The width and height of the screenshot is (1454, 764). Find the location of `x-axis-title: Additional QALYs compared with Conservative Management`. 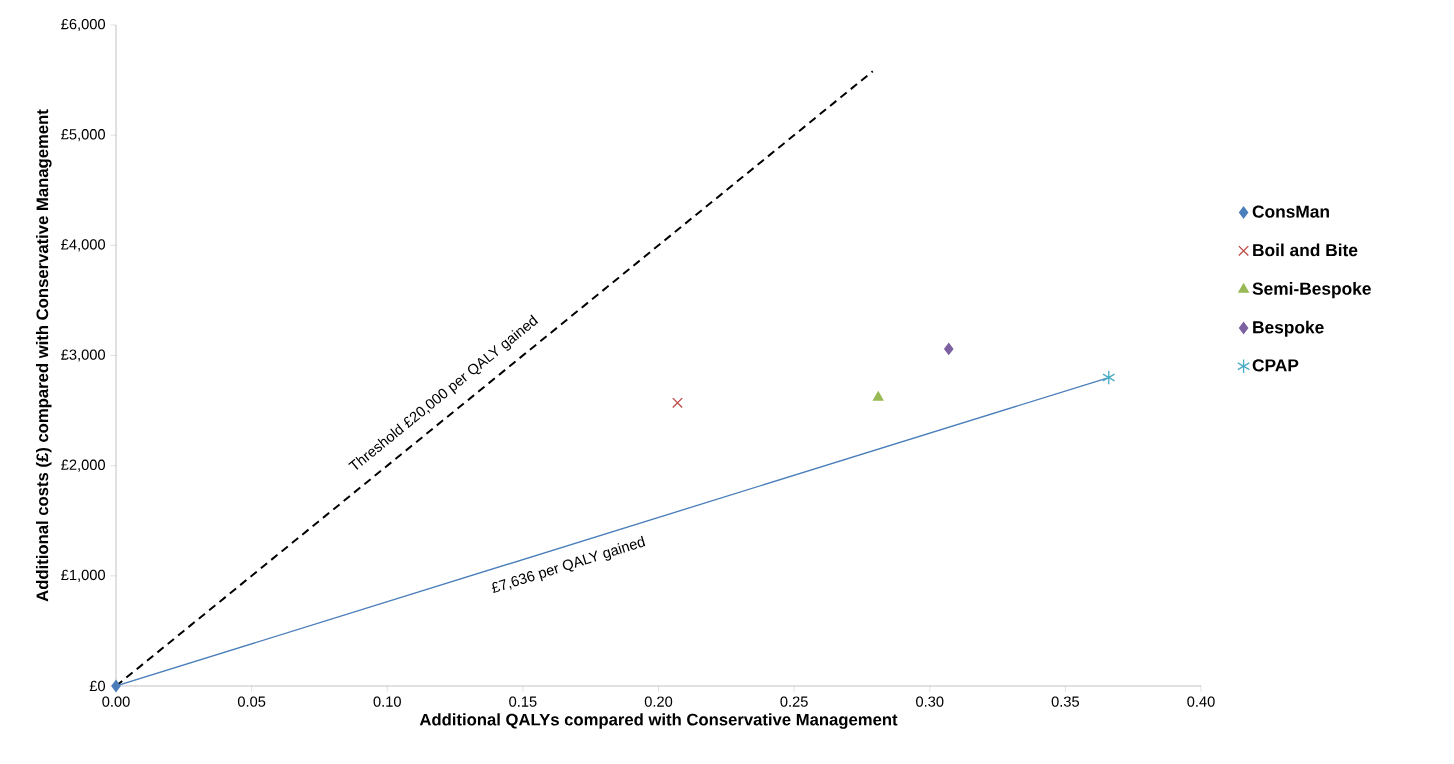

x-axis-title: Additional QALYs compared with Conservative Management is located at coordinates (658, 721).